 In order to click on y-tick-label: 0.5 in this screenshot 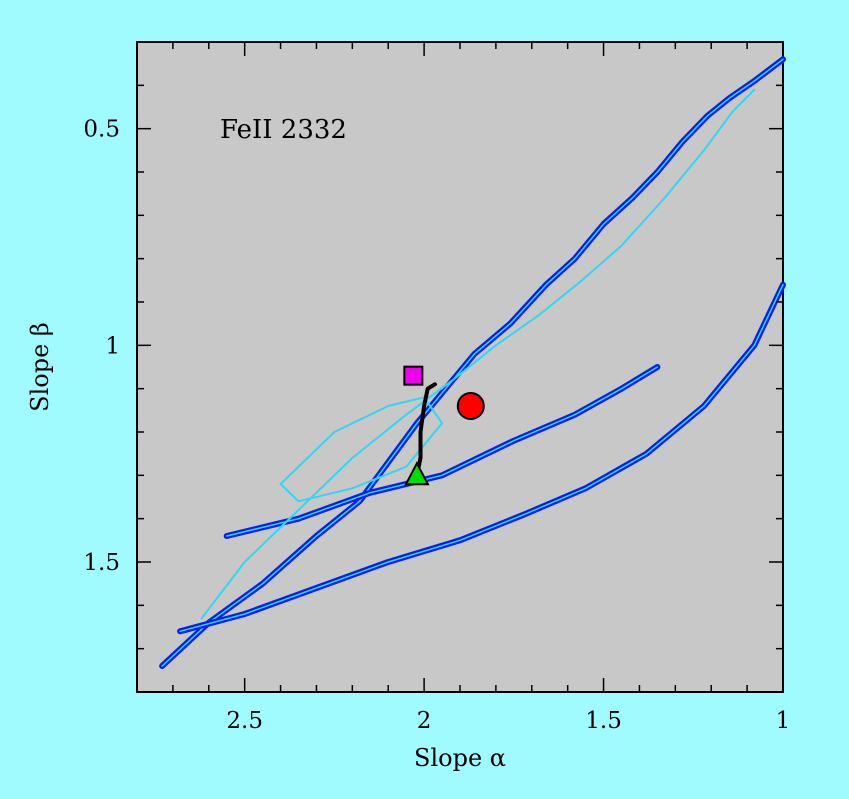, I will do `click(101, 130)`.